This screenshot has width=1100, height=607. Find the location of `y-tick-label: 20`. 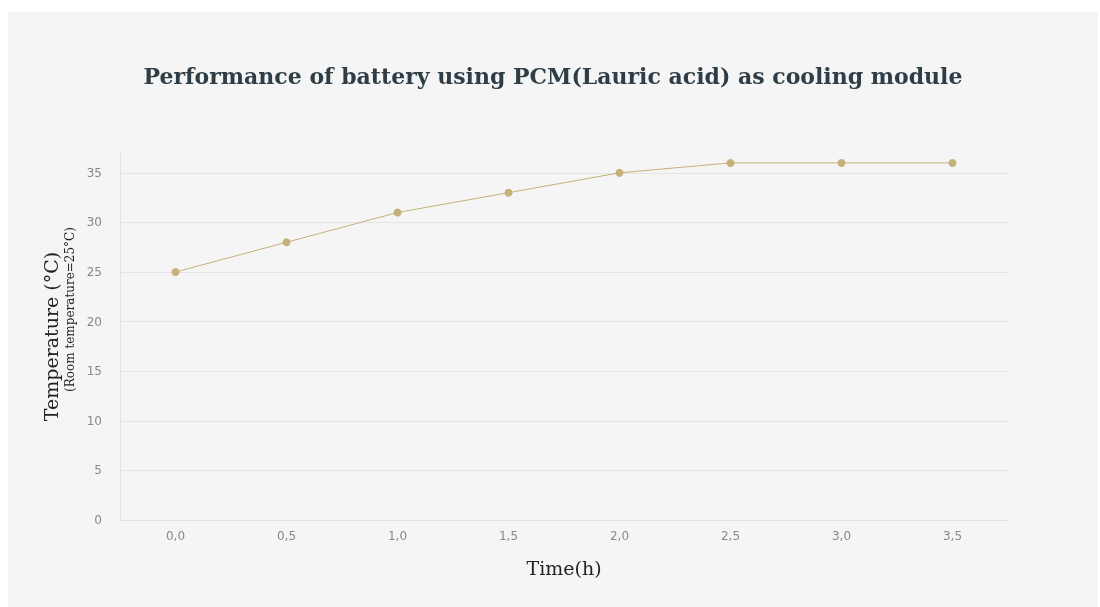

y-tick-label: 20 is located at coordinates (94, 321).